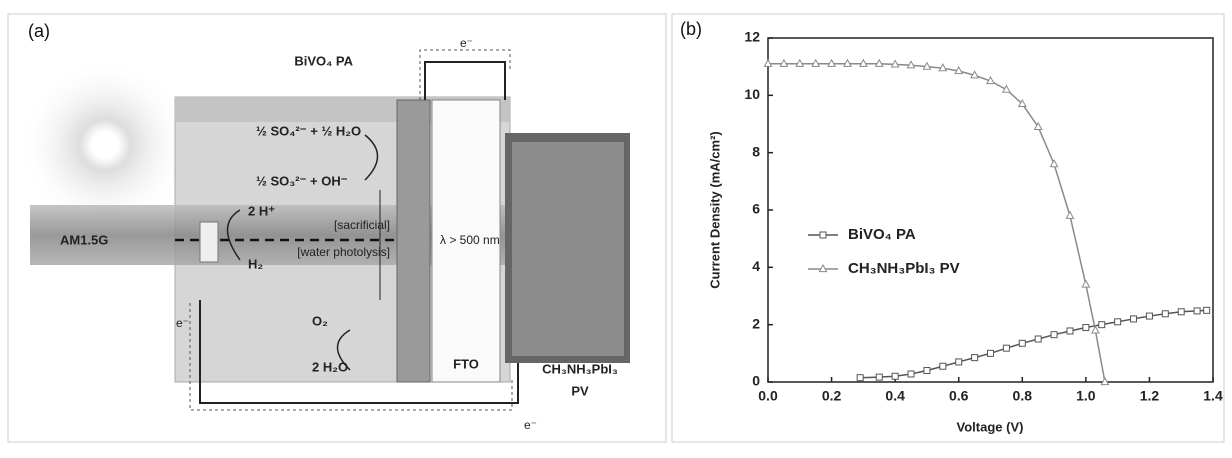 The height and width of the screenshot is (458, 1232). Describe the element at coordinates (959, 396) in the screenshot. I see `x-tick-label: 0.6` at that location.